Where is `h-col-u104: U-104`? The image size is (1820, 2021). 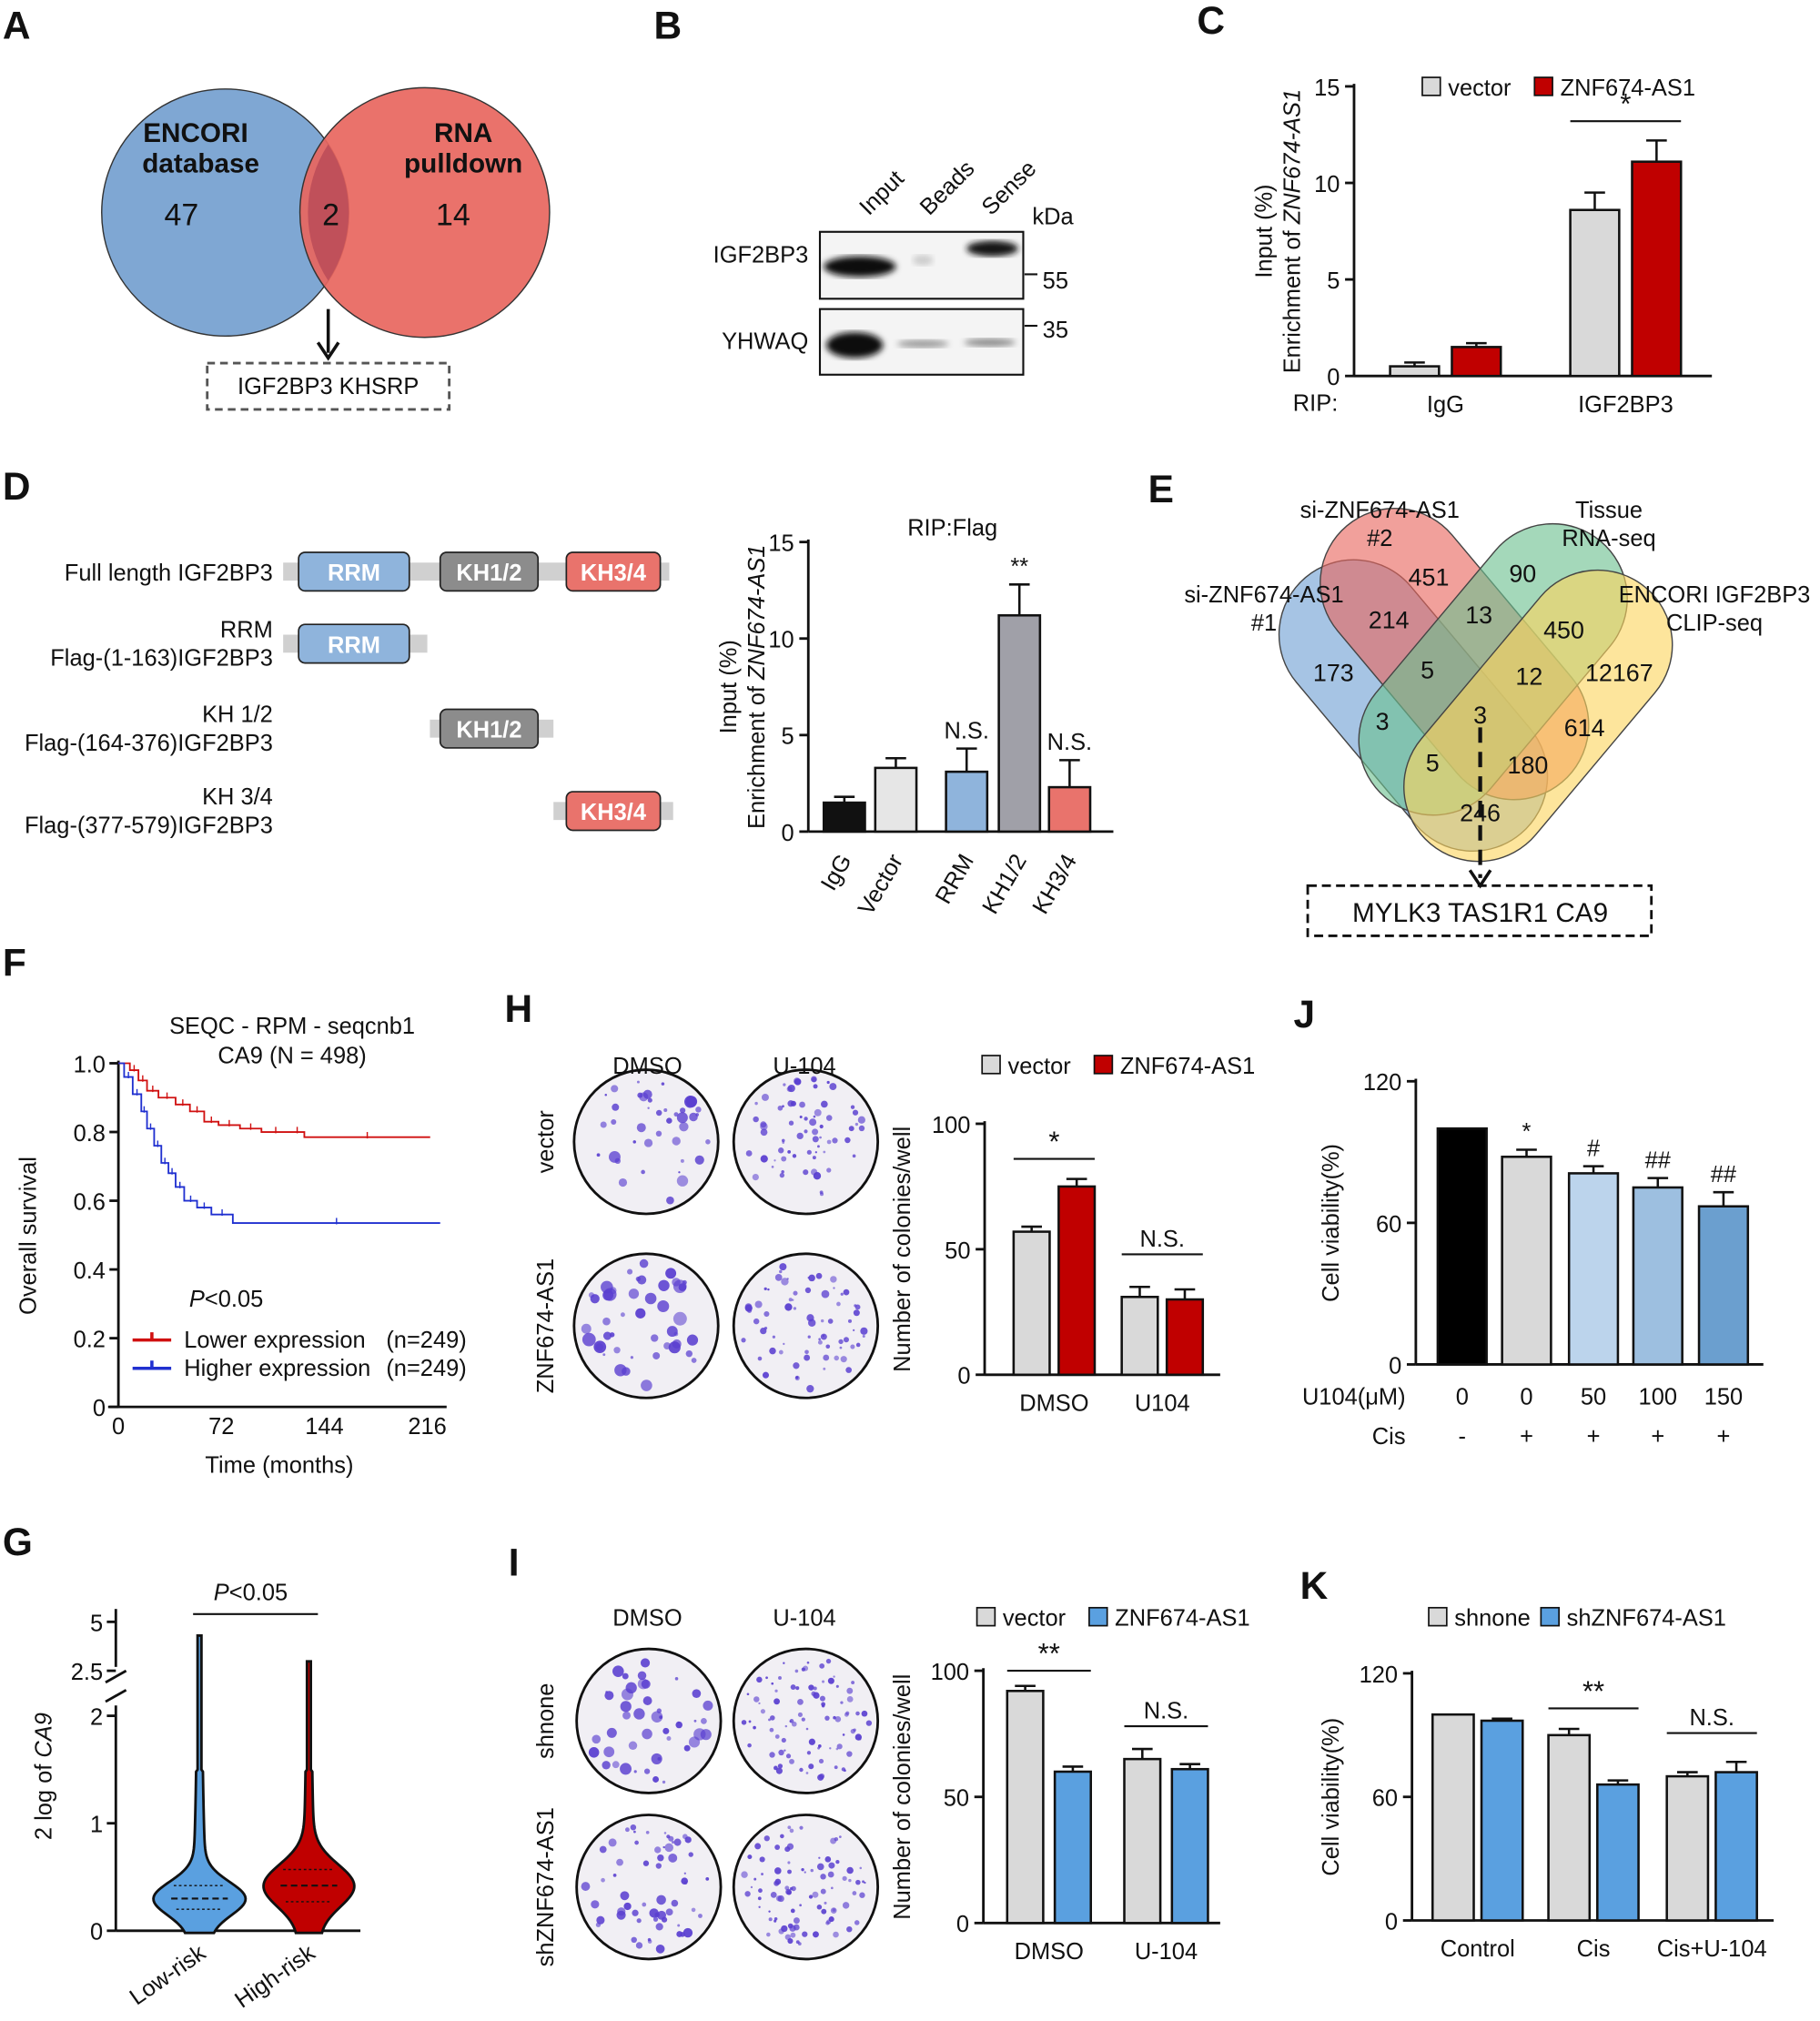 h-col-u104: U-104 is located at coordinates (804, 1067).